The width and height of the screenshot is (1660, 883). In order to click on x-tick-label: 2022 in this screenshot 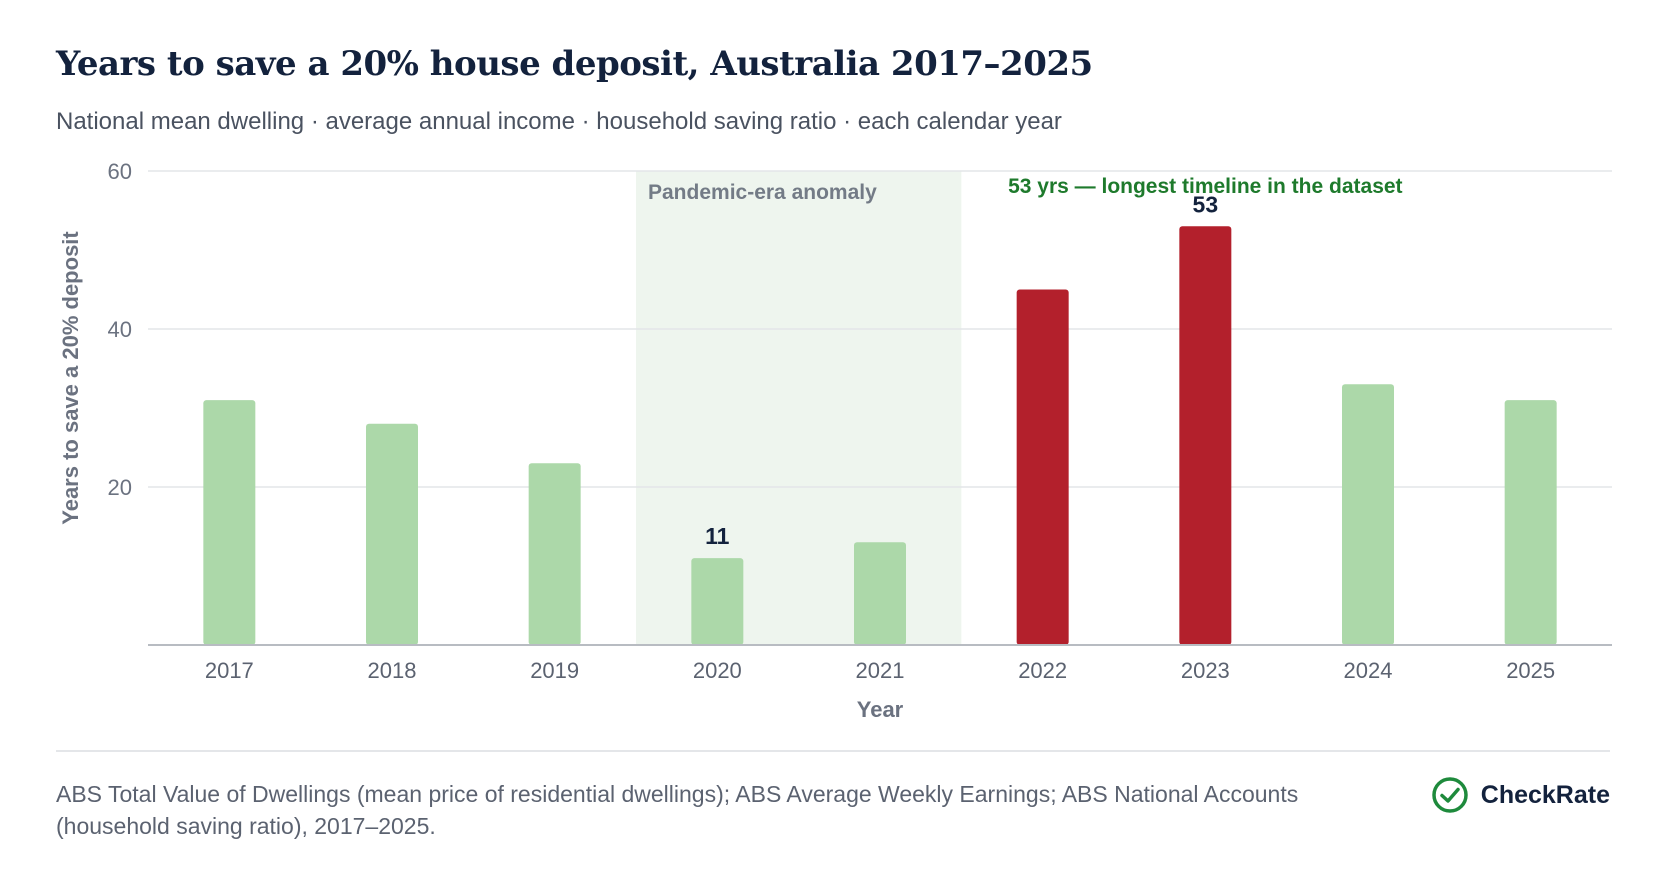, I will do `click(1042, 670)`.